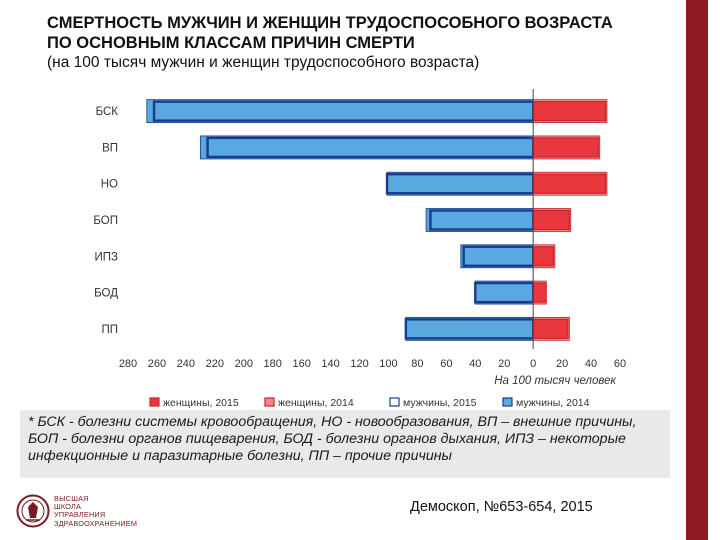 This screenshot has height=540, width=720. I want to click on legend-label: женщины, 2014, so click(316, 403).